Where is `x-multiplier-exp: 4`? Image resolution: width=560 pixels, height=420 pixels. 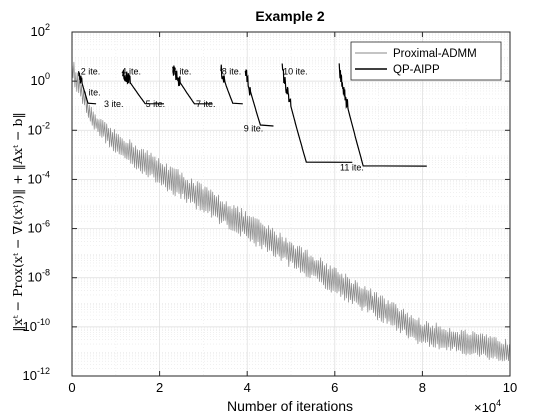 x-multiplier-exp: 4 is located at coordinates (498, 403).